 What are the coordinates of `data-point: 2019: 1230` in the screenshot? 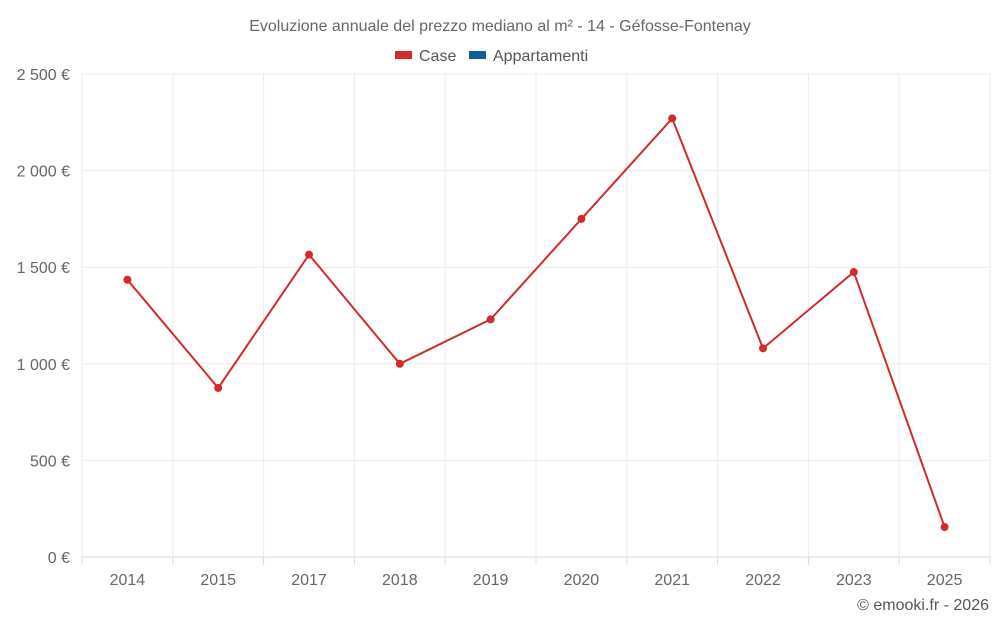 It's located at (490, 319).